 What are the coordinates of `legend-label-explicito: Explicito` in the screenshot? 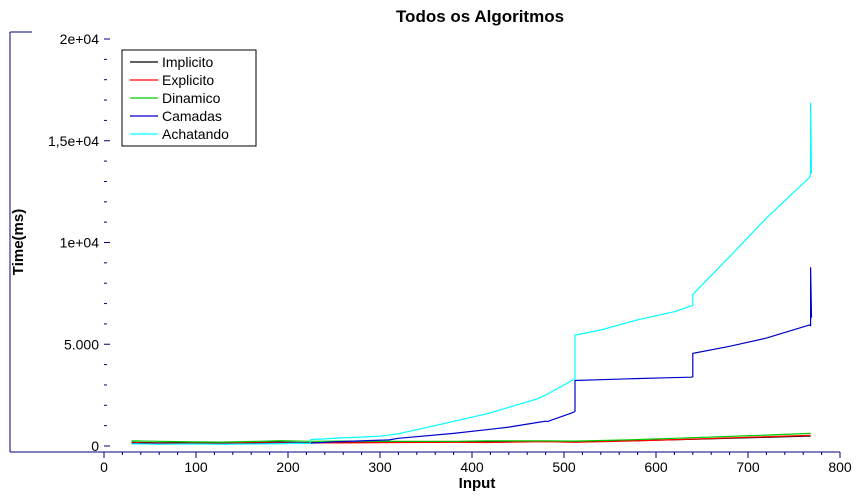 It's located at (188, 80).